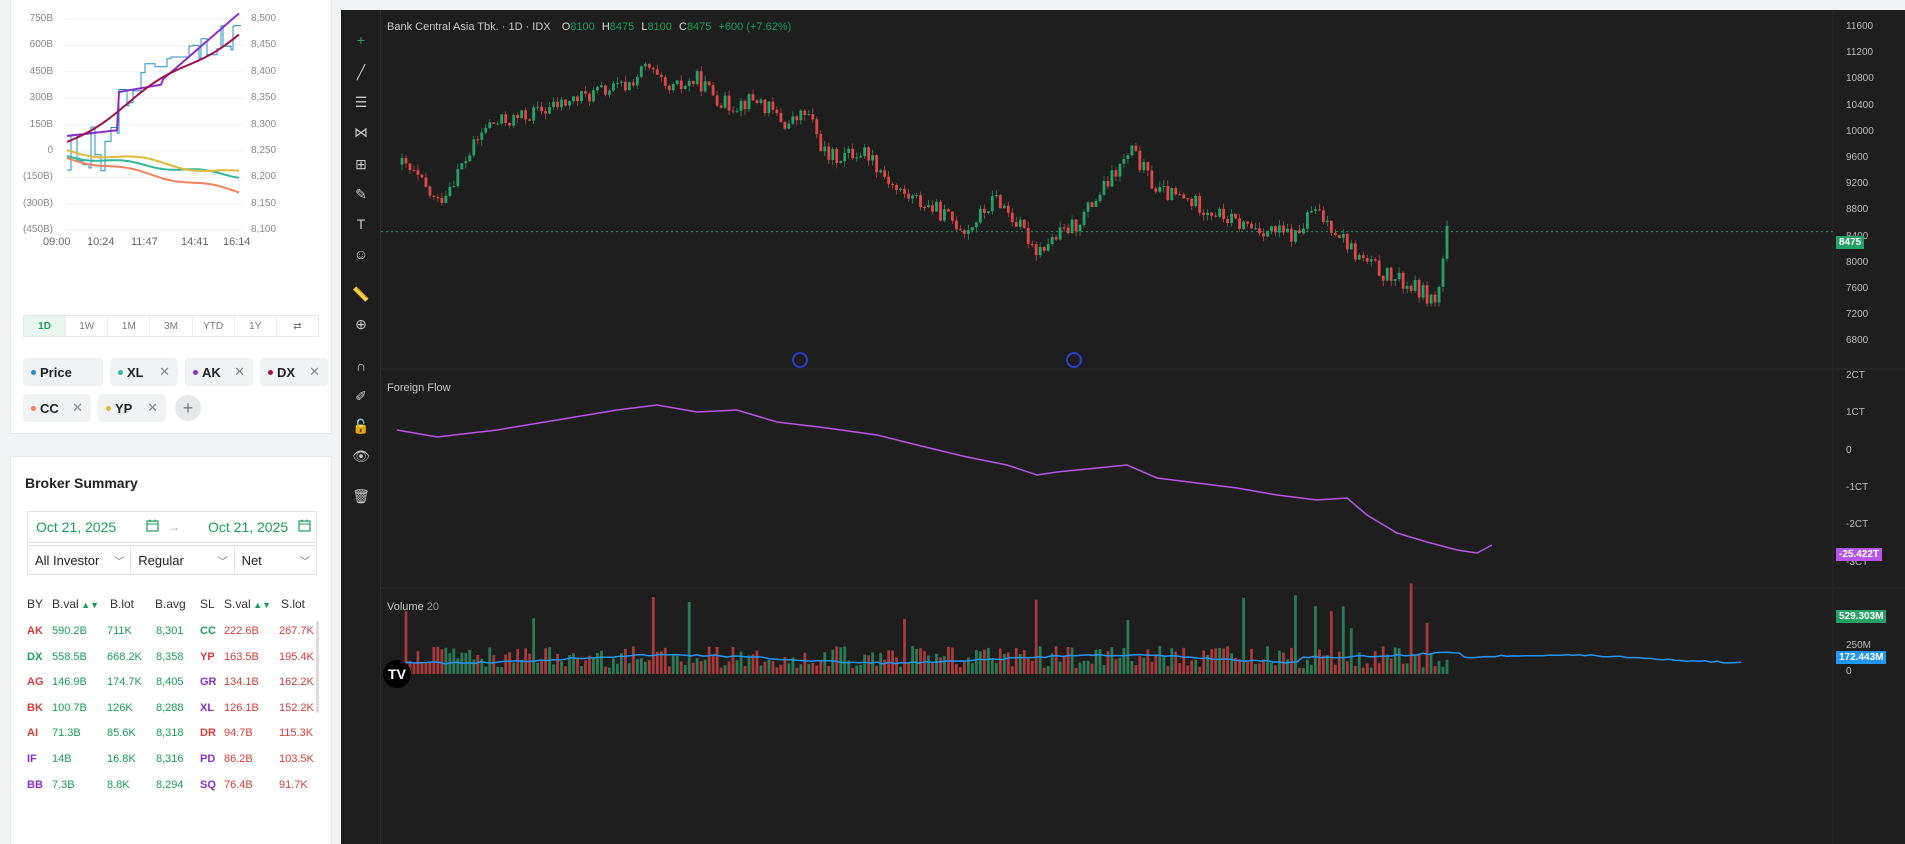 This screenshot has height=844, width=1905. I want to click on seller-code: XL, so click(207, 707).